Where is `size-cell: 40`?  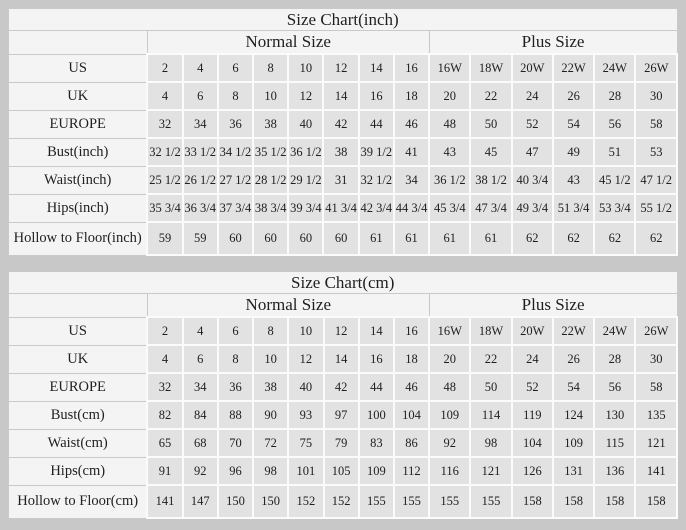
size-cell: 40 is located at coordinates (306, 124).